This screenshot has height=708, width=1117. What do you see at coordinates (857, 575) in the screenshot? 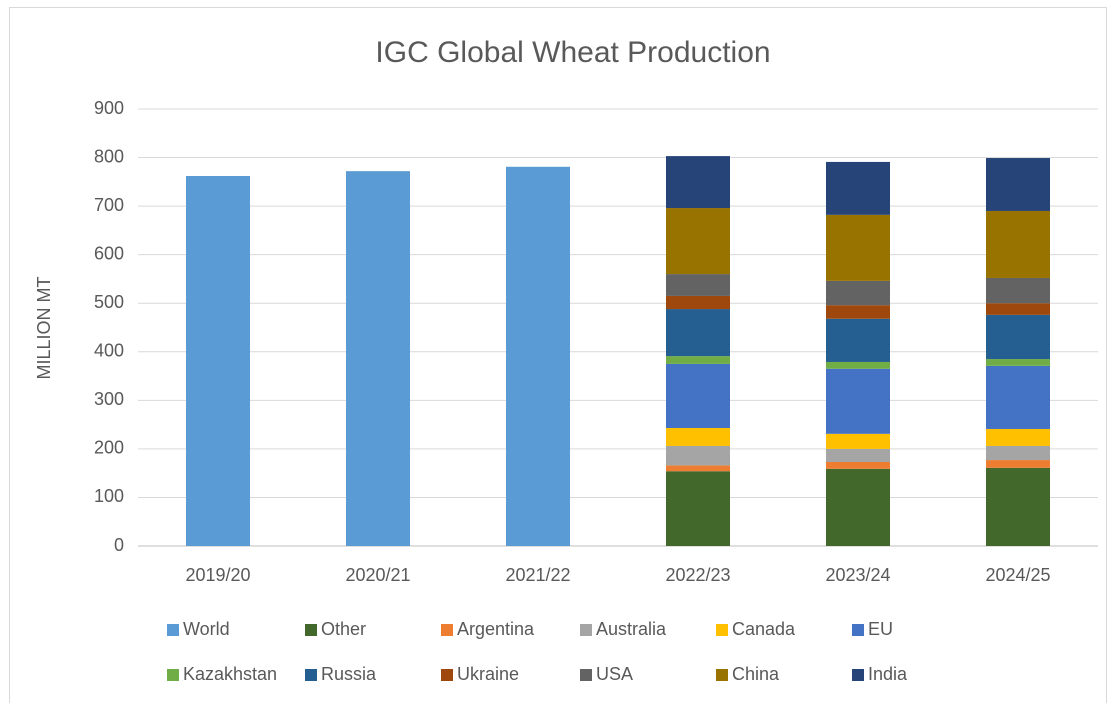
I see `x-tick-label: 2023/24` at bounding box center [857, 575].